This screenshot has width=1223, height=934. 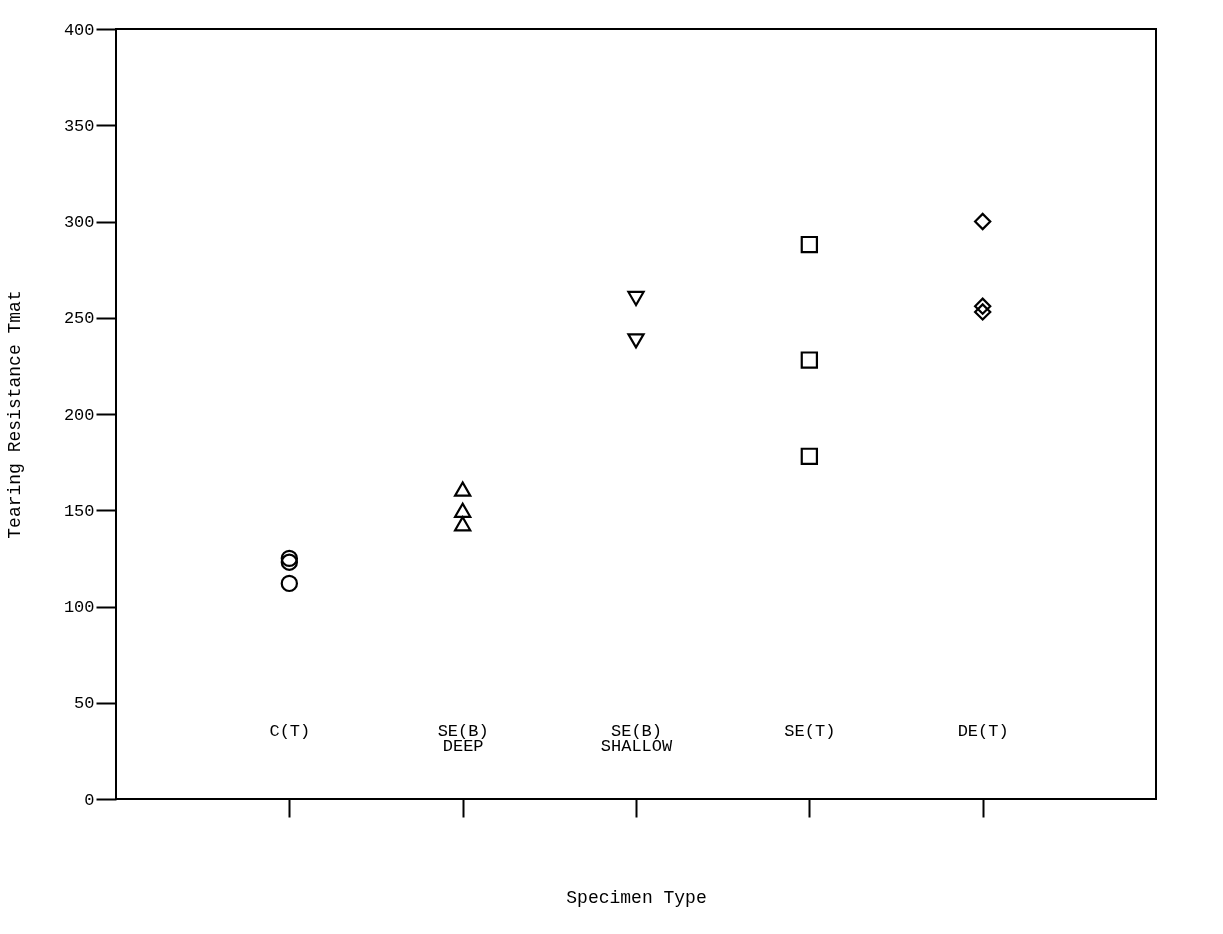 What do you see at coordinates (79, 126) in the screenshot?
I see `y-tick-label: 350` at bounding box center [79, 126].